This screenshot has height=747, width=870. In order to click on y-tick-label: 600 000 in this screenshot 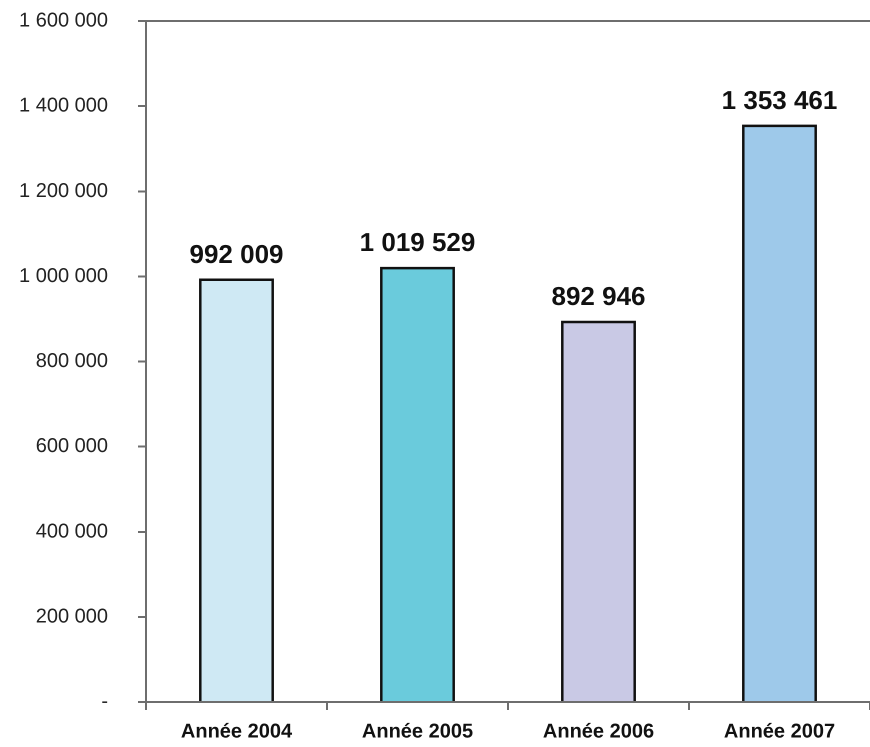, I will do `click(72, 446)`.